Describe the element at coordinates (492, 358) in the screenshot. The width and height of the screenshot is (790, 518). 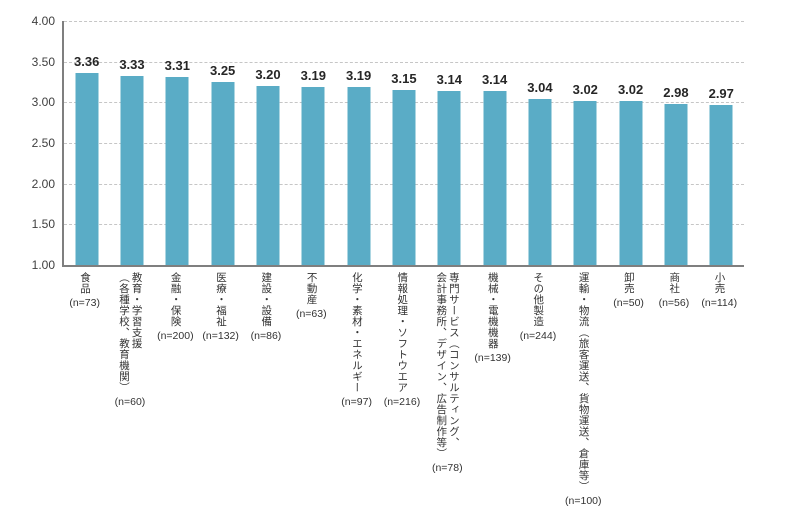
I see `sample-size-label: (n=139)` at that location.